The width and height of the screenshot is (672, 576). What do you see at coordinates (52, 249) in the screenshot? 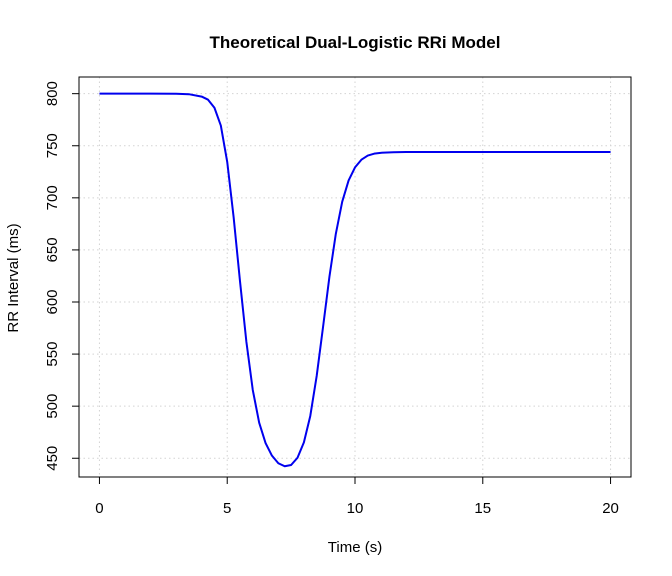
I see `y-tick-label: 650` at bounding box center [52, 249].